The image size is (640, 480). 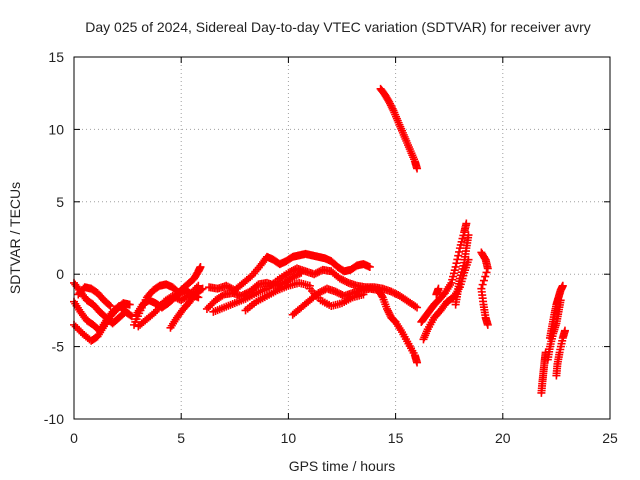 What do you see at coordinates (56, 129) in the screenshot?
I see `y-tick-label: 10` at bounding box center [56, 129].